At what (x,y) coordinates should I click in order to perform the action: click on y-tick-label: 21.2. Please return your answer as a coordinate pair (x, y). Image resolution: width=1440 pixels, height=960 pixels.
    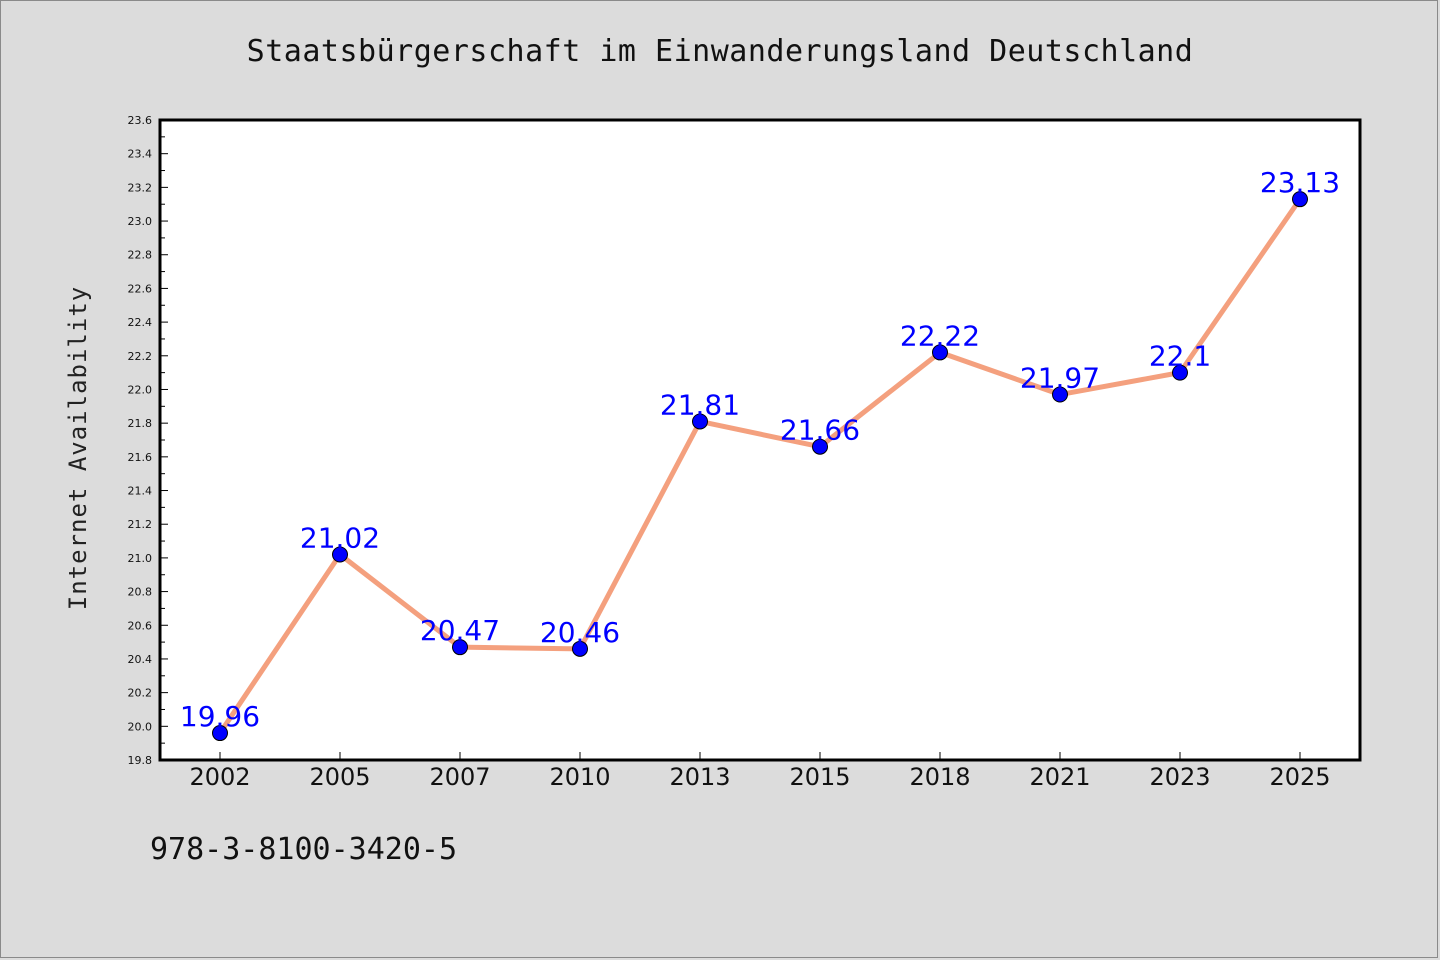
    Looking at the image, I should click on (140, 524).